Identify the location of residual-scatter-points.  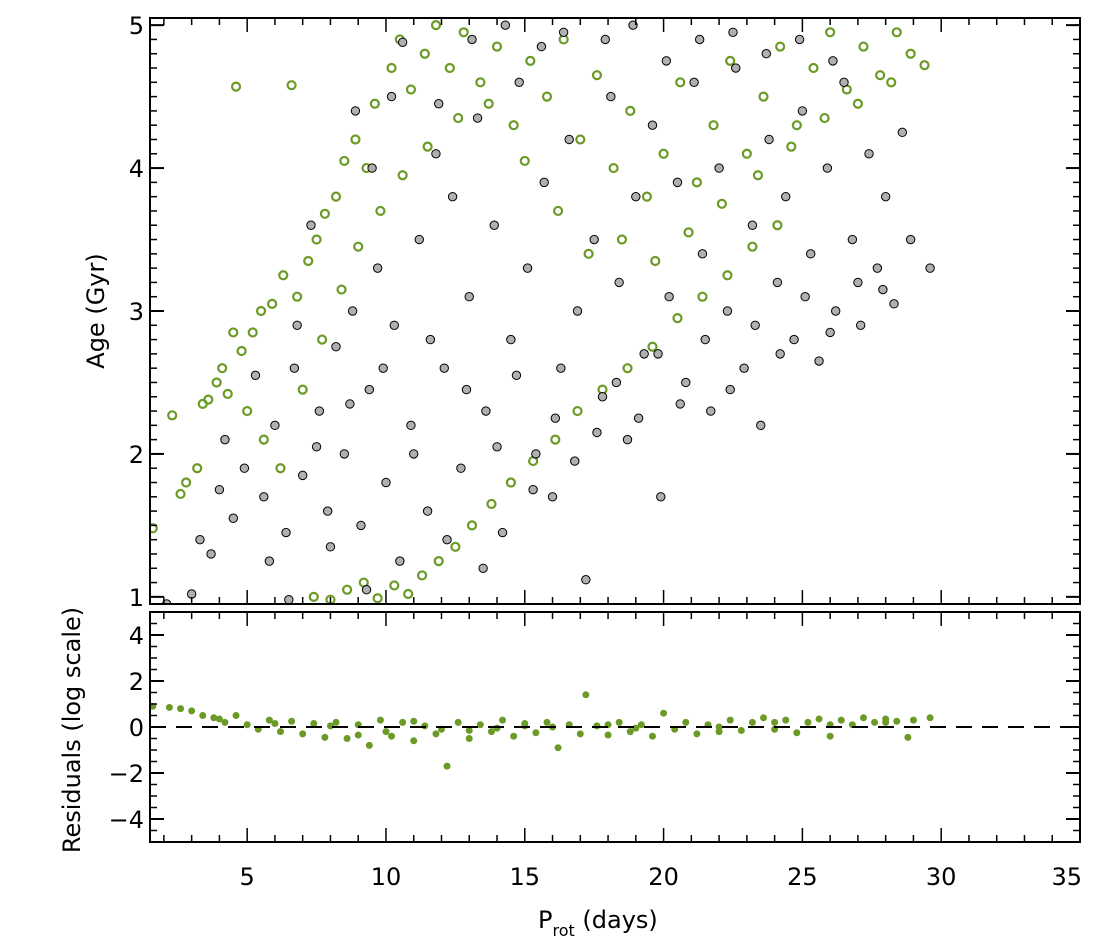
(542, 730).